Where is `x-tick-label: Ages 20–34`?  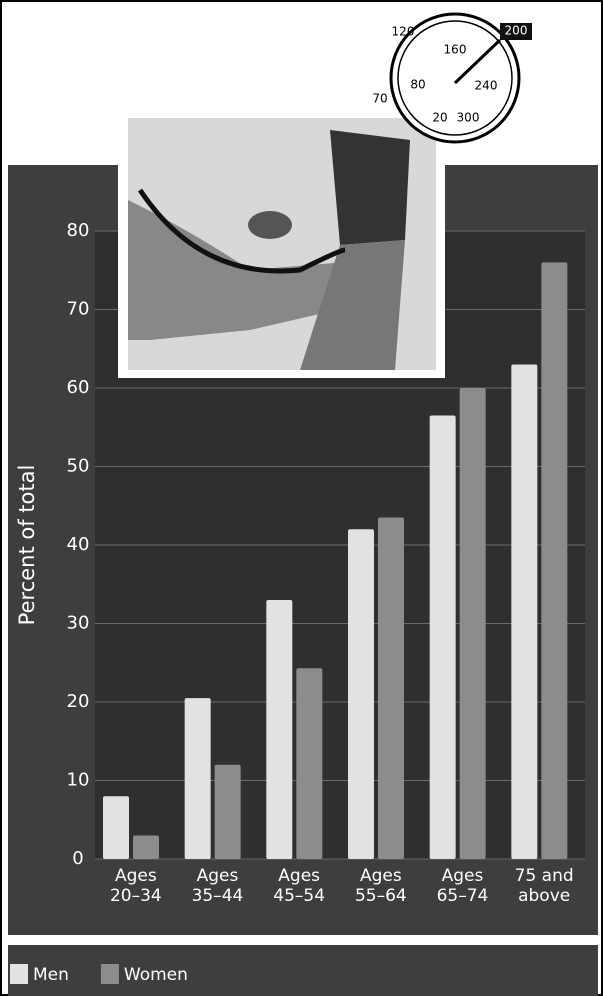 x-tick-label: Ages 20–34 is located at coordinates (135, 886).